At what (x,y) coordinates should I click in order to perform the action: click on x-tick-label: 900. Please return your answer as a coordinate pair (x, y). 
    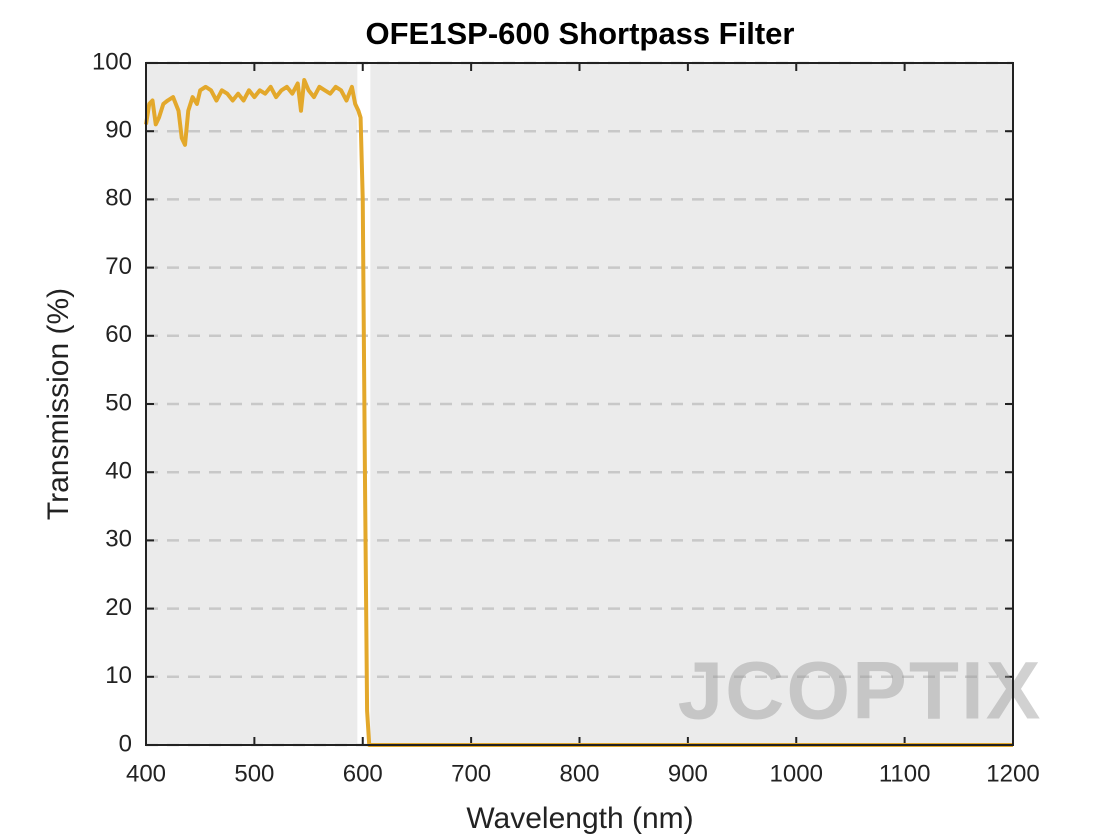
    Looking at the image, I should click on (688, 773).